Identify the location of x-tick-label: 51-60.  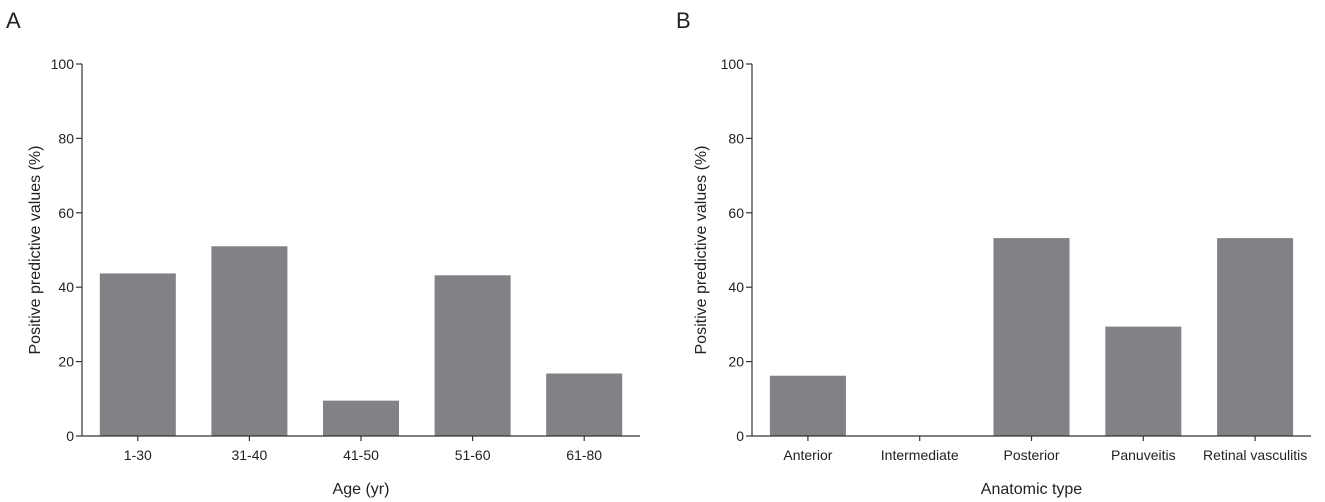
(473, 455).